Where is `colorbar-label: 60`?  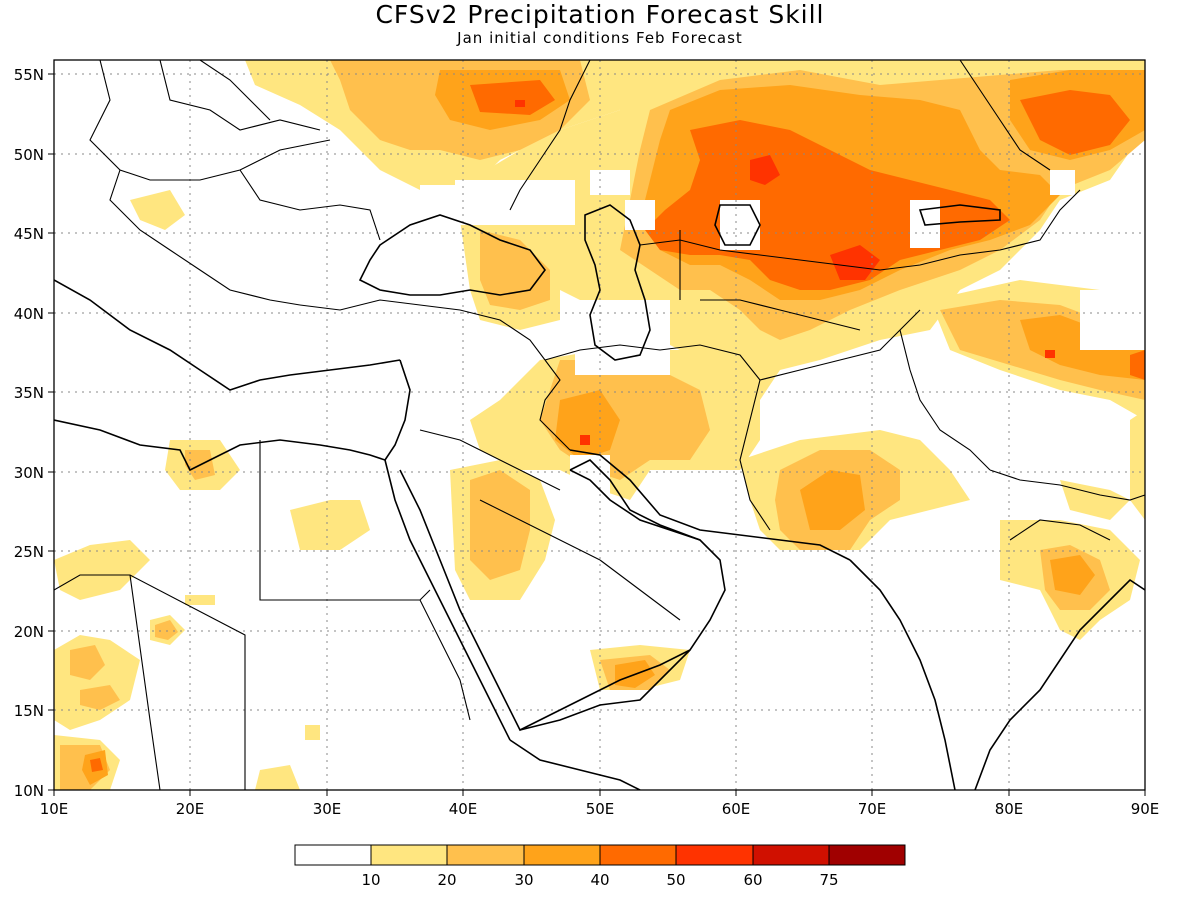 colorbar-label: 60 is located at coordinates (752, 880).